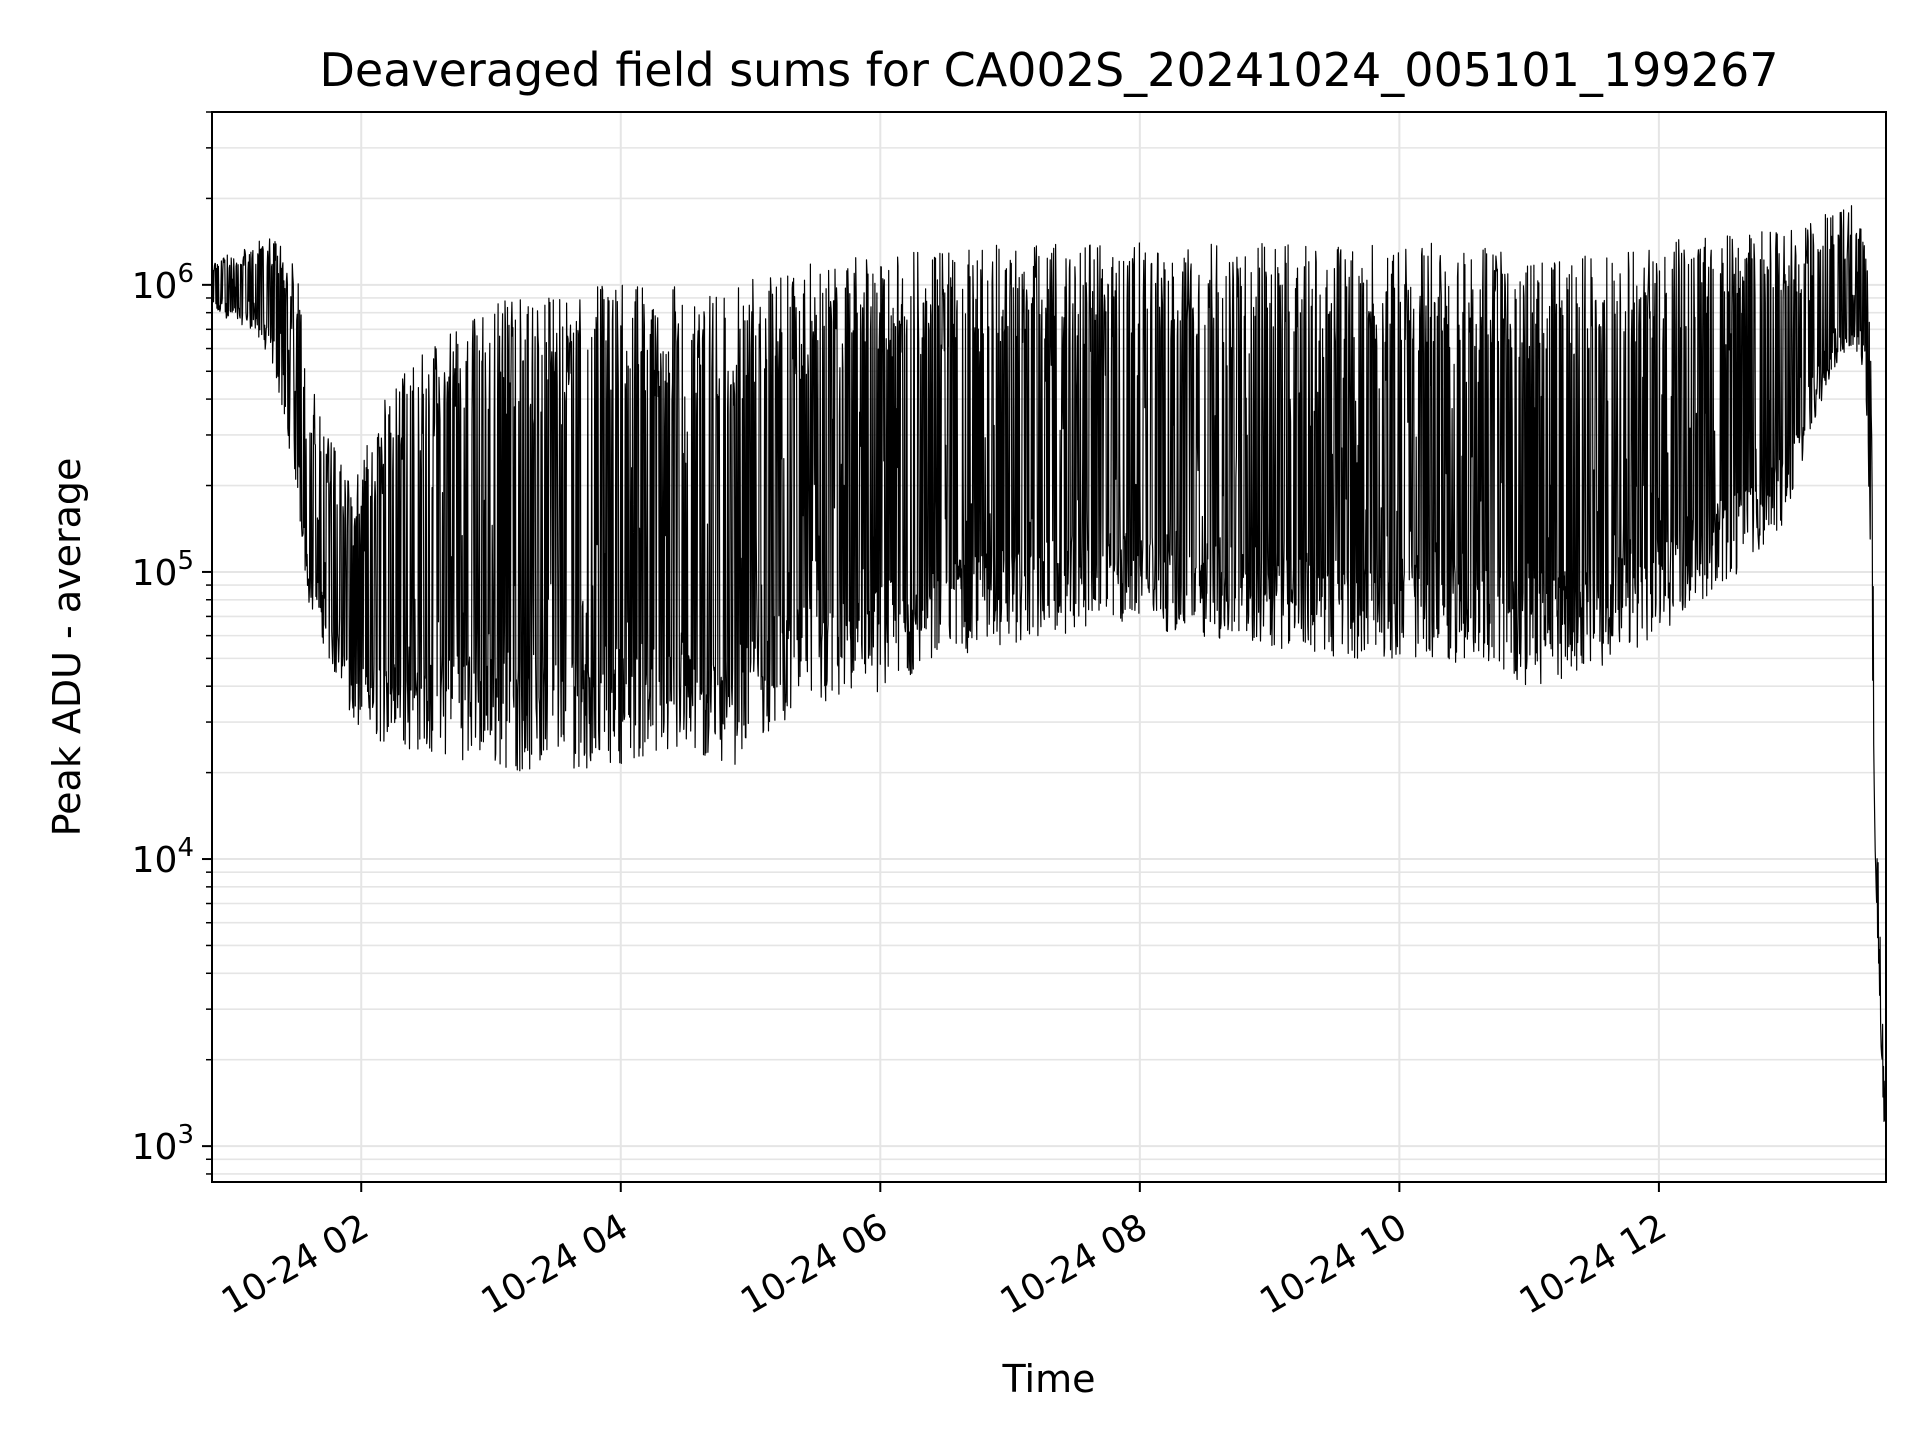 This screenshot has height=1440, width=1920. Describe the element at coordinates (163, 570) in the screenshot. I see `y-tick-label: 10⁵` at that location.